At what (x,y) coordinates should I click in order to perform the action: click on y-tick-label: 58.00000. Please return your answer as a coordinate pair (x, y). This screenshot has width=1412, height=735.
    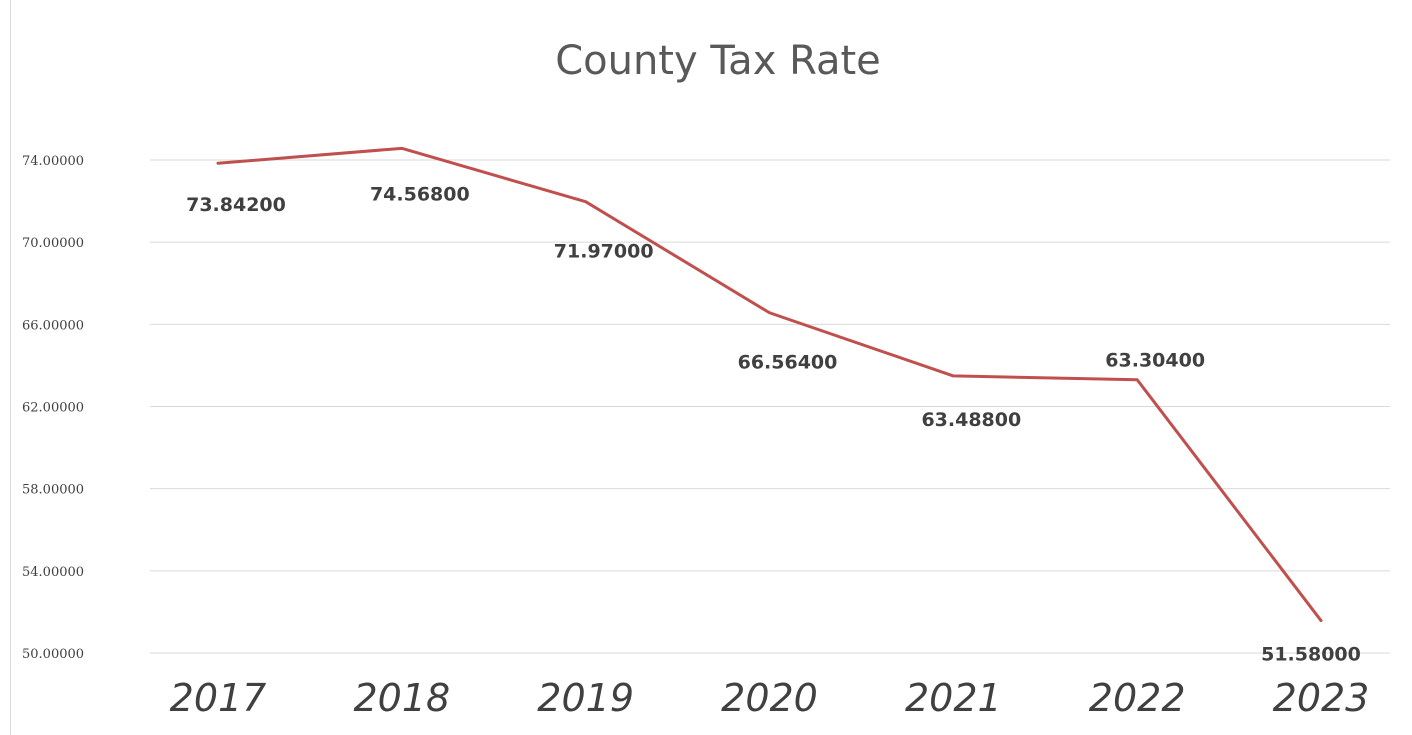
    Looking at the image, I should click on (53, 490).